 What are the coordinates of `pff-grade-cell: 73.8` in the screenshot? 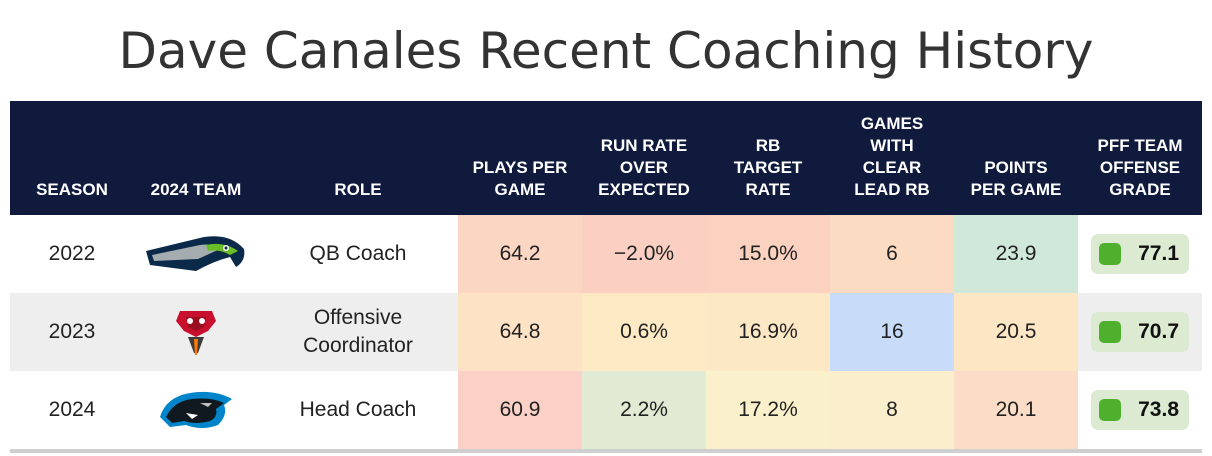 It's located at (1140, 410).